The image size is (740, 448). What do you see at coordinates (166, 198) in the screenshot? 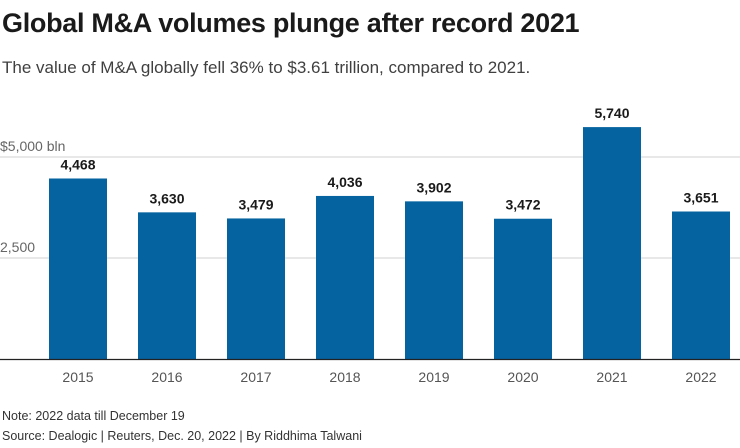
I see `data-label: 3,630` at bounding box center [166, 198].